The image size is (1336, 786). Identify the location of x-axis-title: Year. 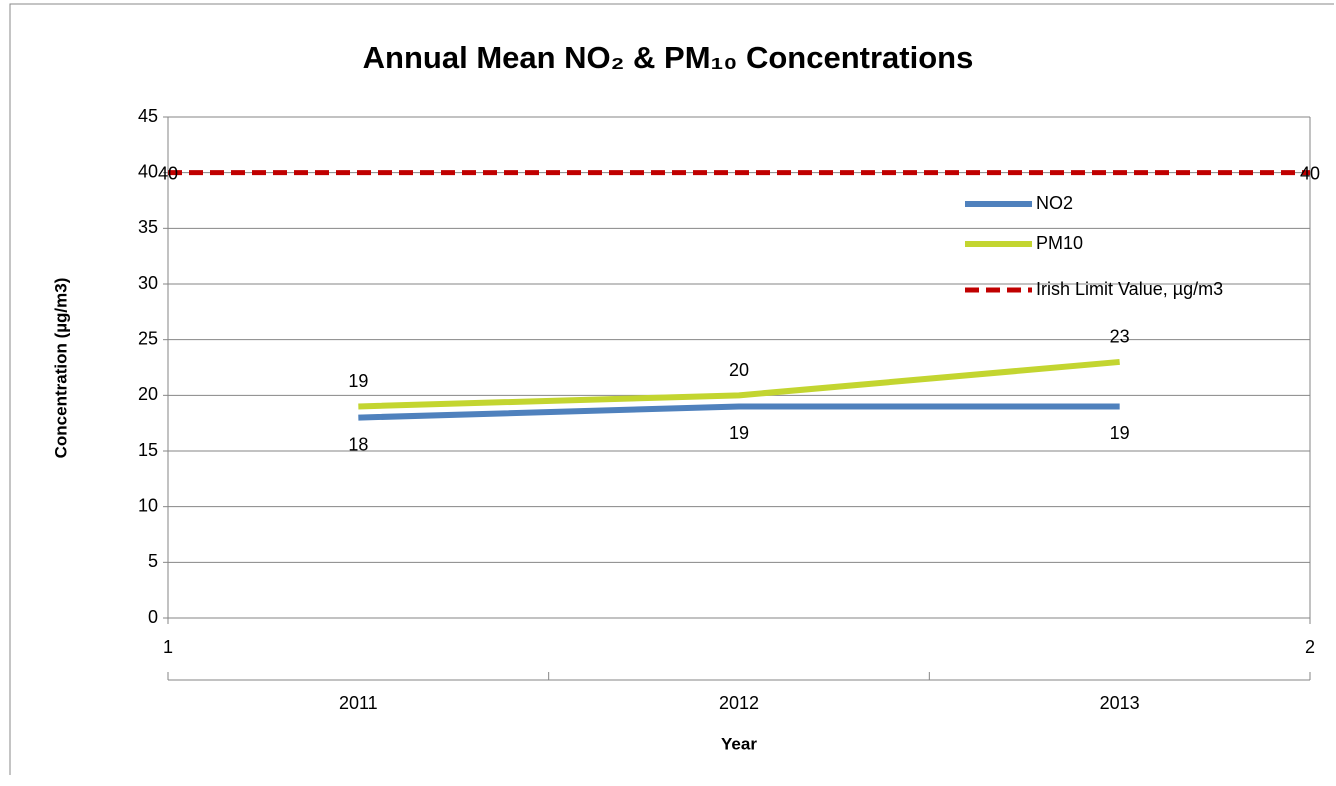
(739, 743).